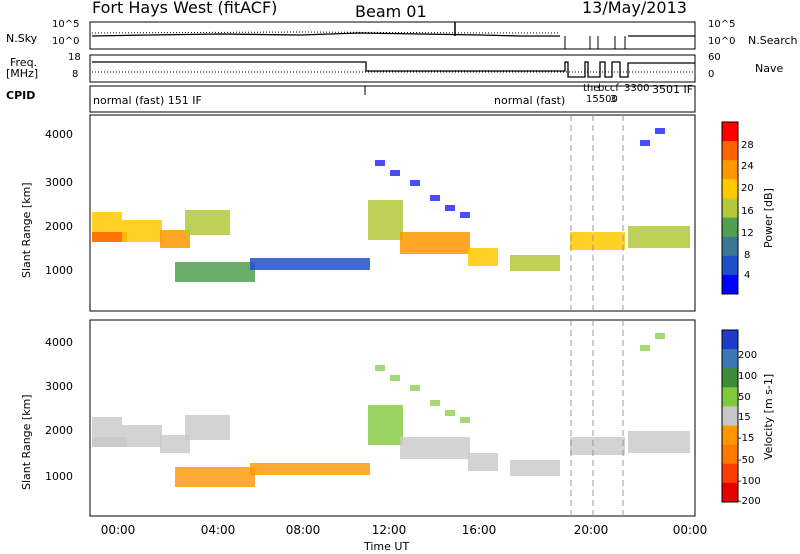  I want to click on cpid-cluster-5: 3, so click(613, 99).